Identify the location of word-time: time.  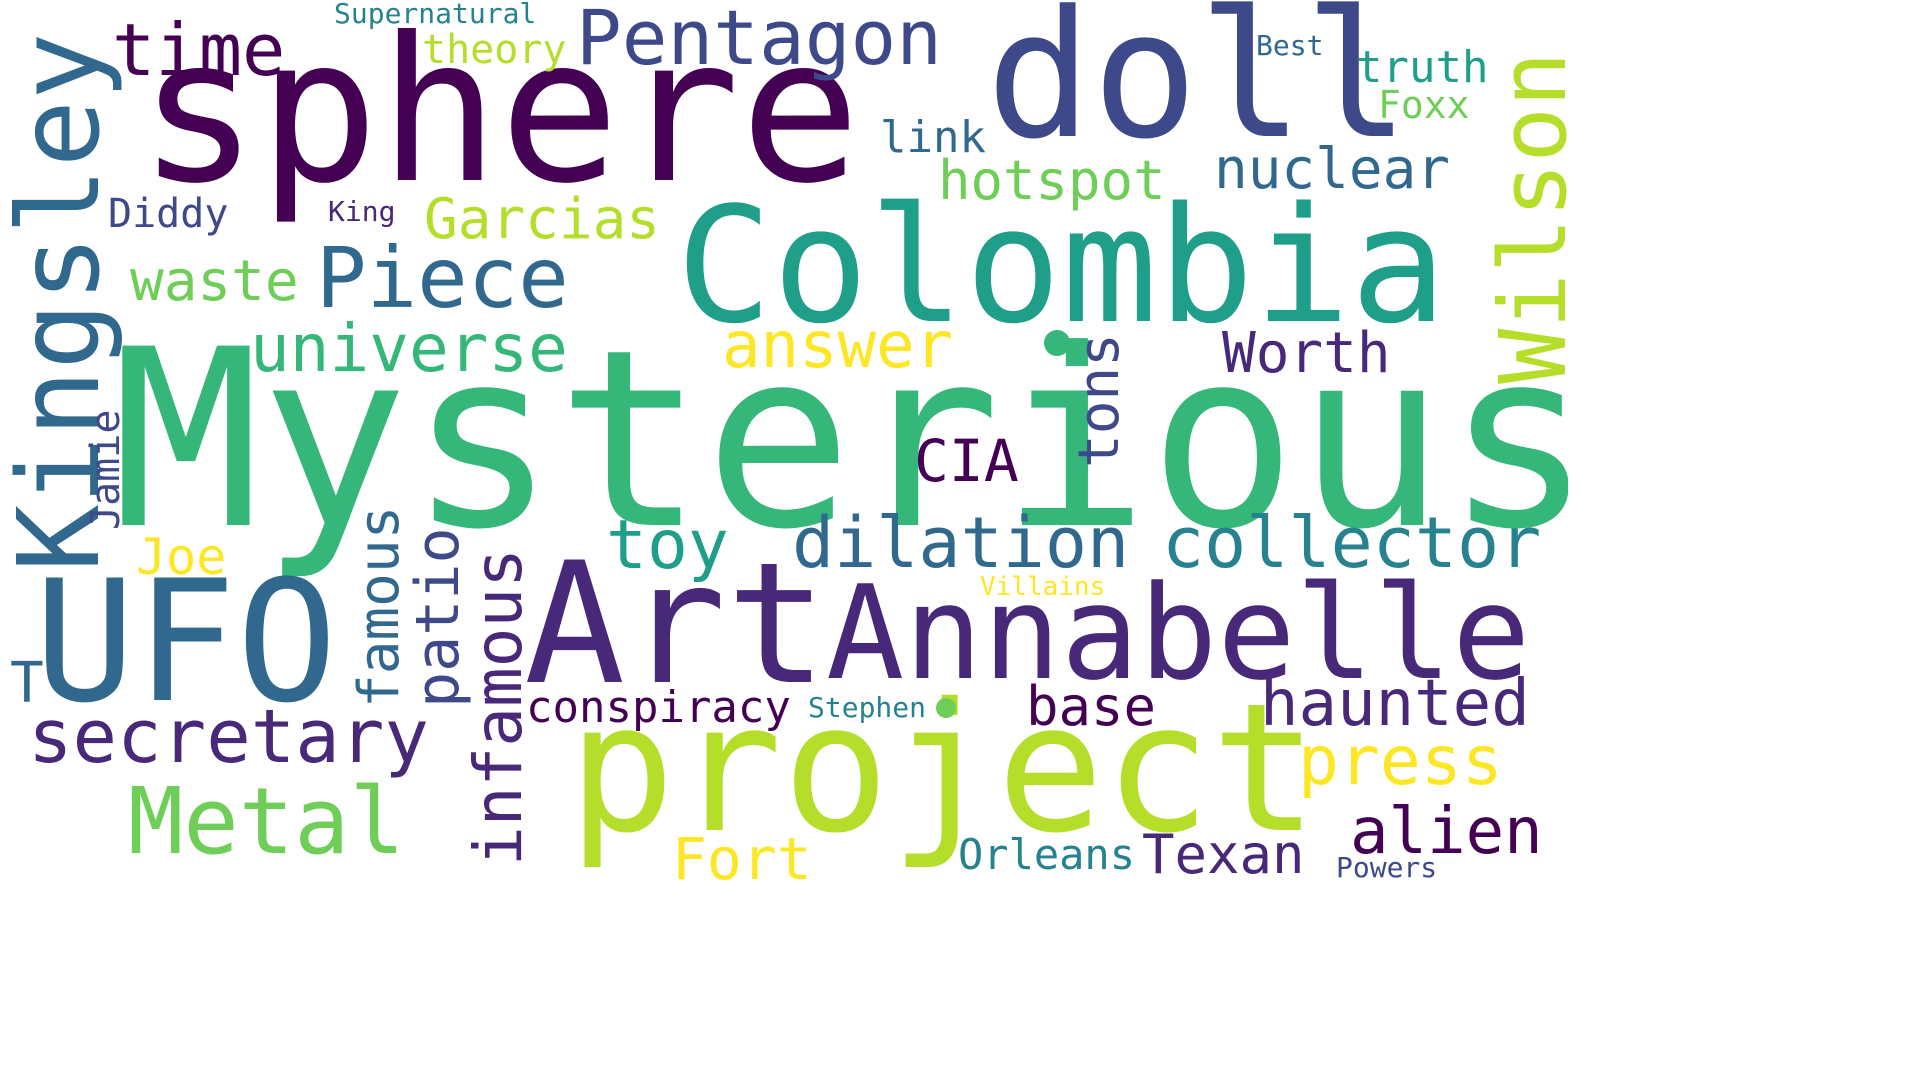
(199, 50).